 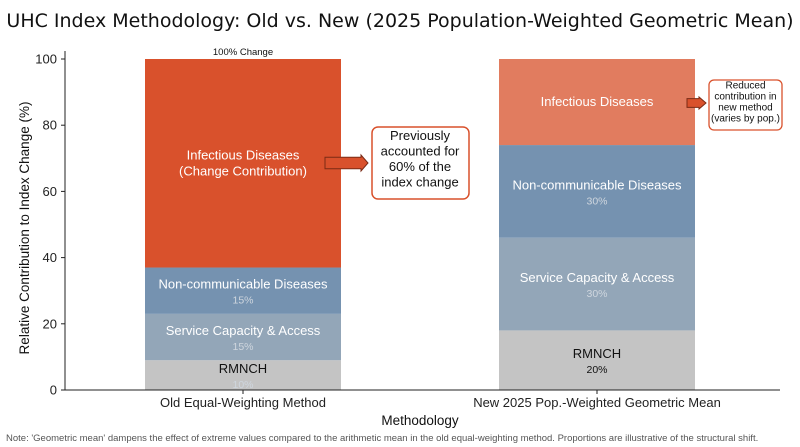 What do you see at coordinates (242, 385) in the screenshot?
I see `segment-pct-label-rmnch-0: 10%` at bounding box center [242, 385].